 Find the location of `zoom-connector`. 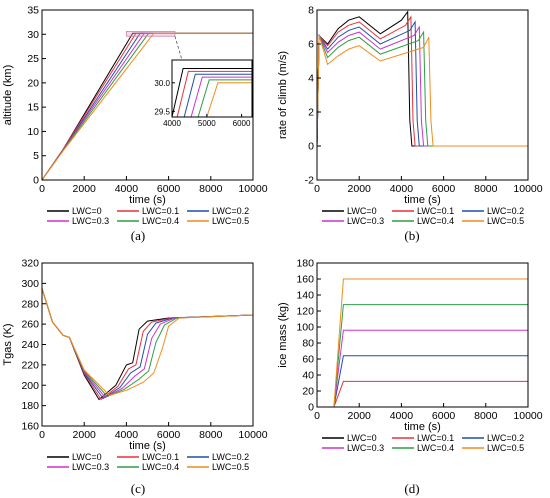

zoom-connector is located at coordinates (178, 48).